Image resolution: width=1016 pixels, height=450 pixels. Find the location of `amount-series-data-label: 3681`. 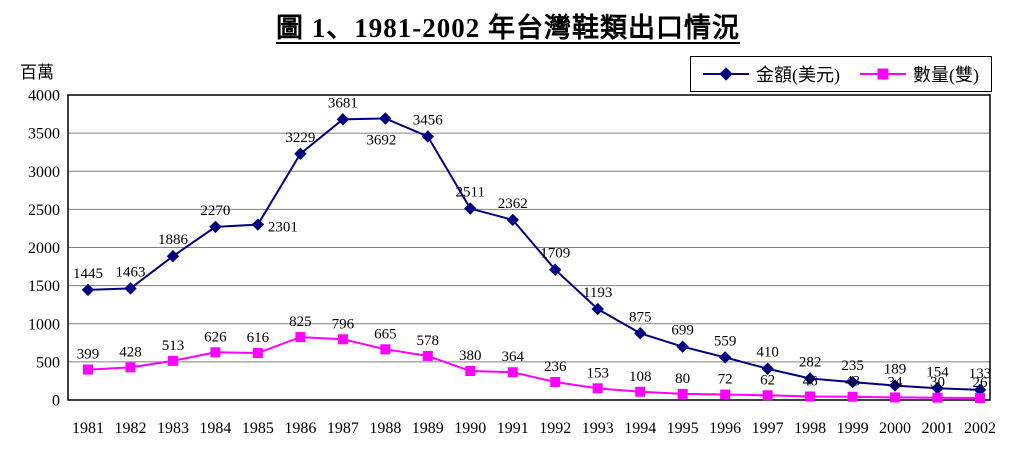

amount-series-data-label: 3681 is located at coordinates (343, 103).